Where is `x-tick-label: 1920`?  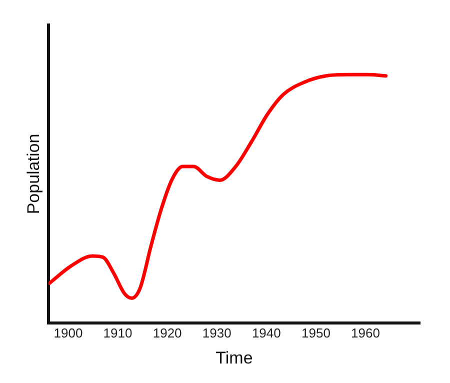
x-tick-label: 1920 is located at coordinates (167, 332).